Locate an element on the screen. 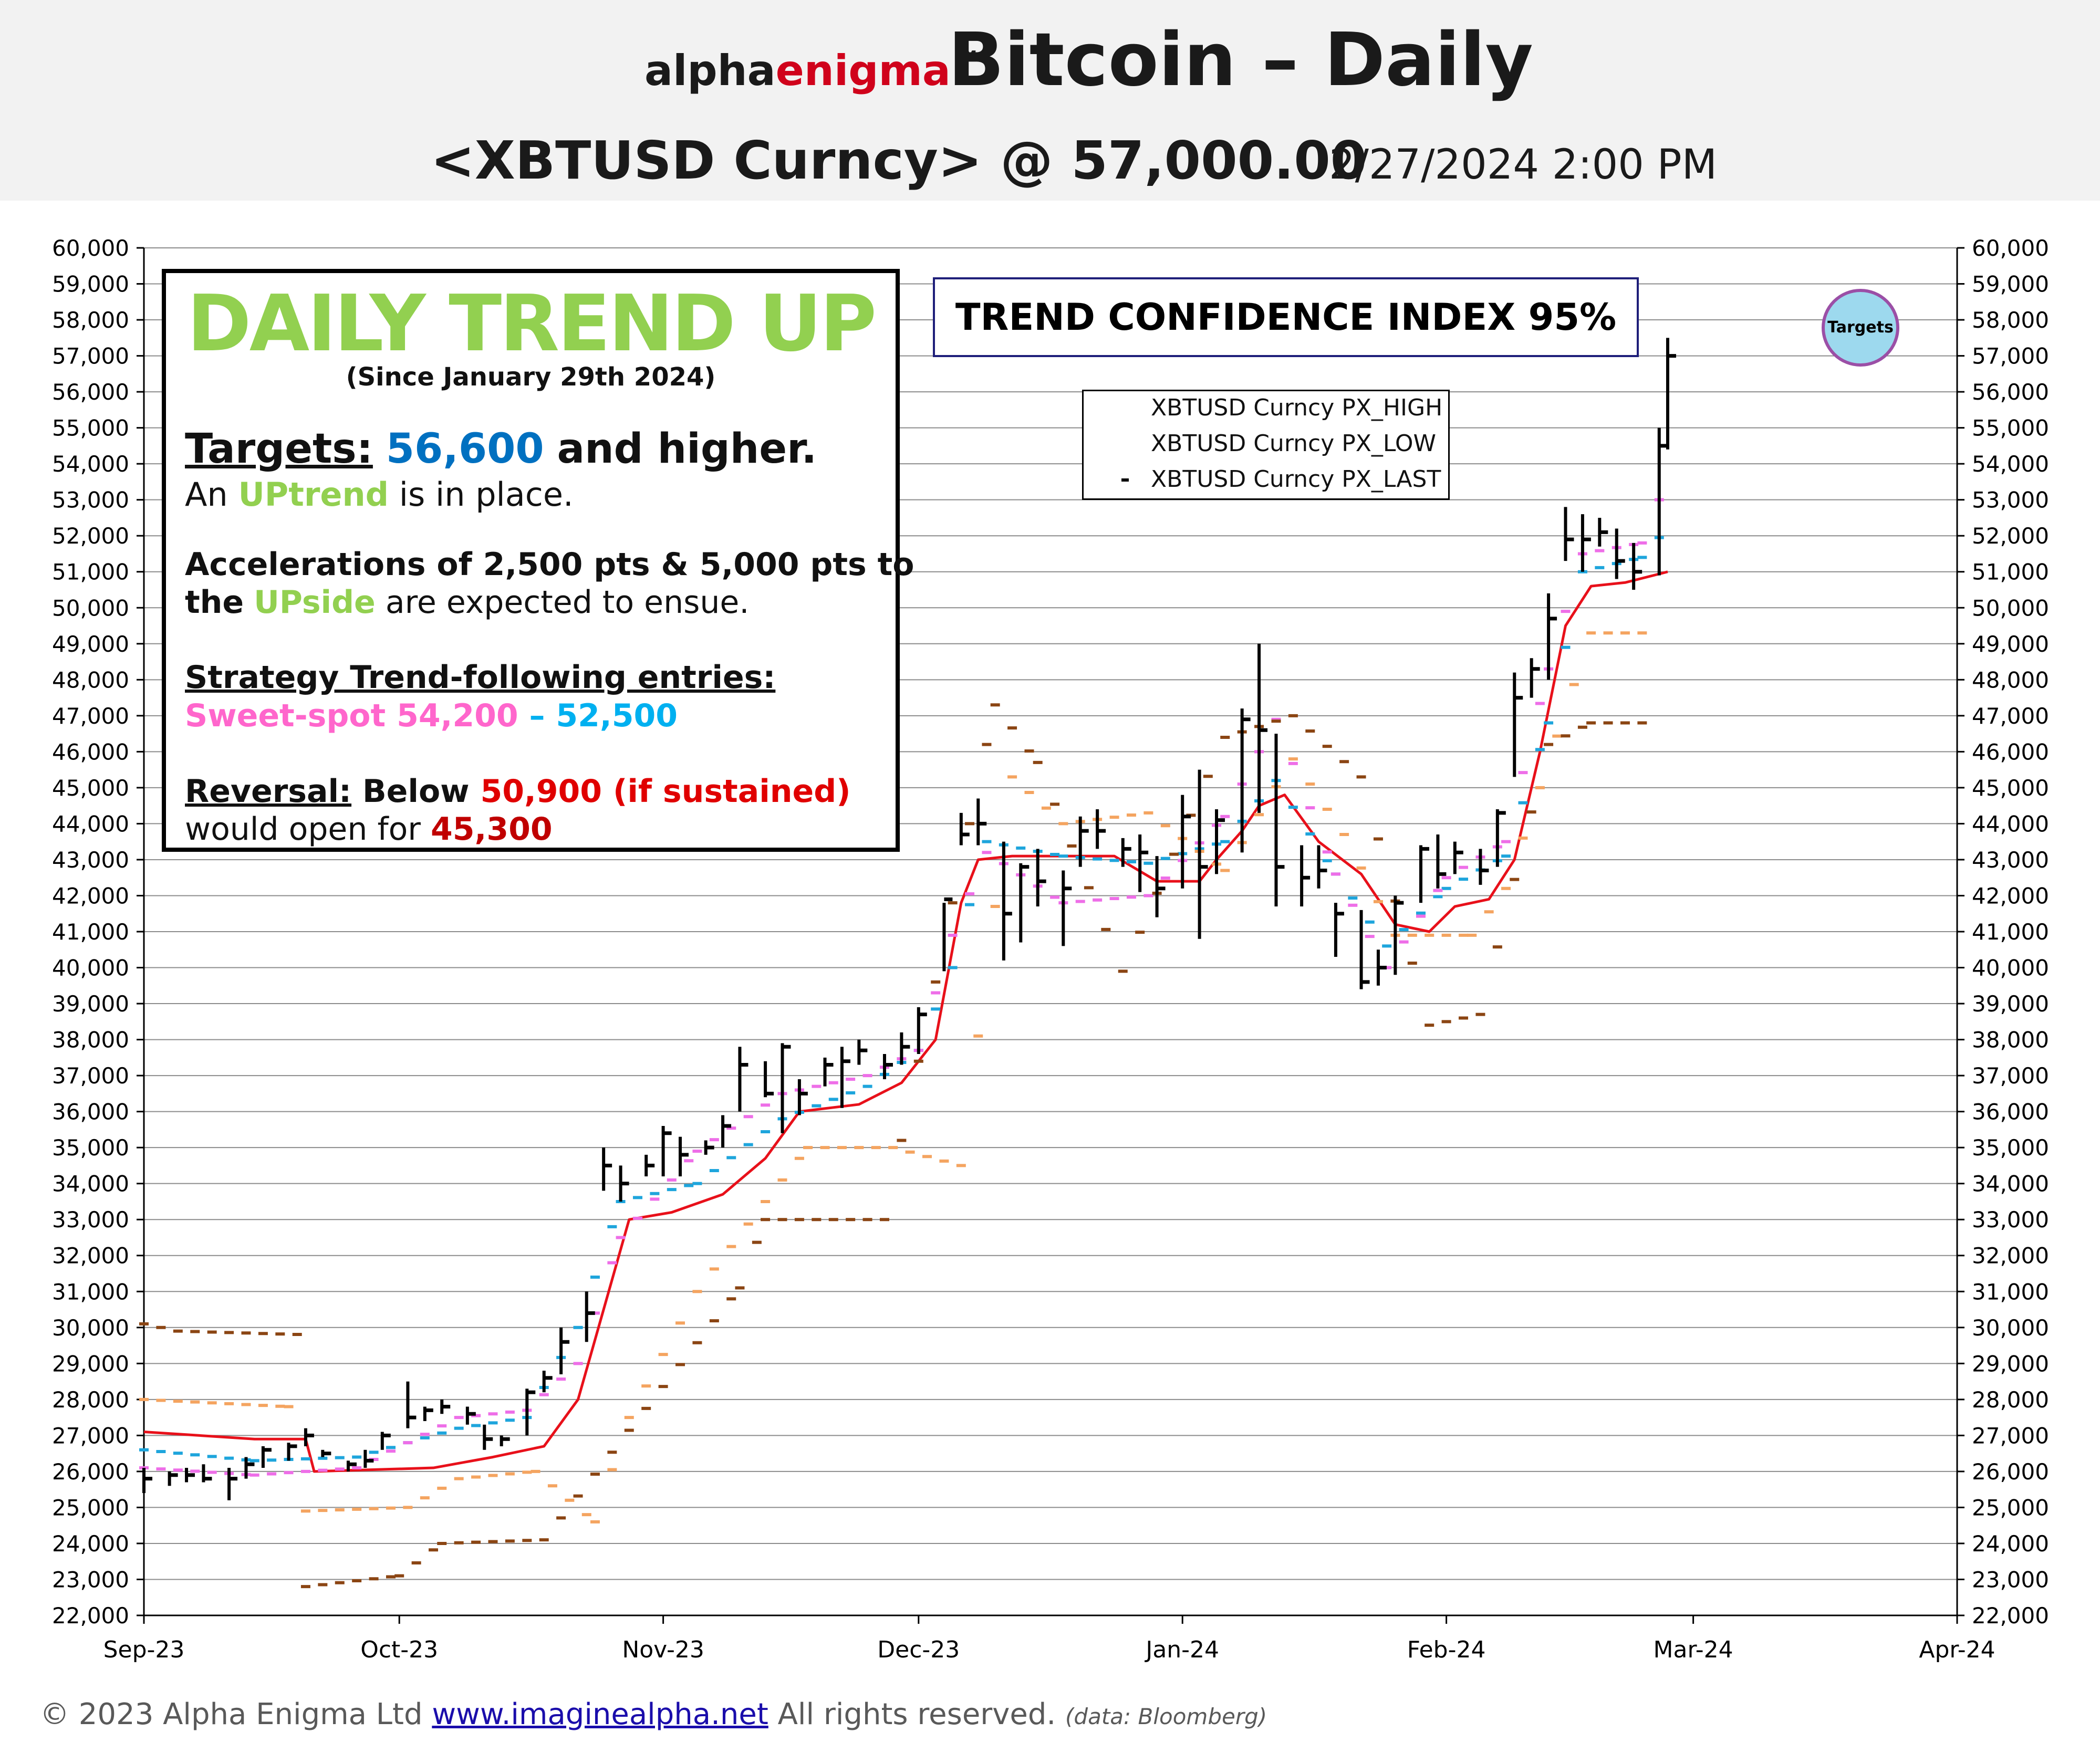  y-tick-label: 53,000 is located at coordinates (2010, 500).